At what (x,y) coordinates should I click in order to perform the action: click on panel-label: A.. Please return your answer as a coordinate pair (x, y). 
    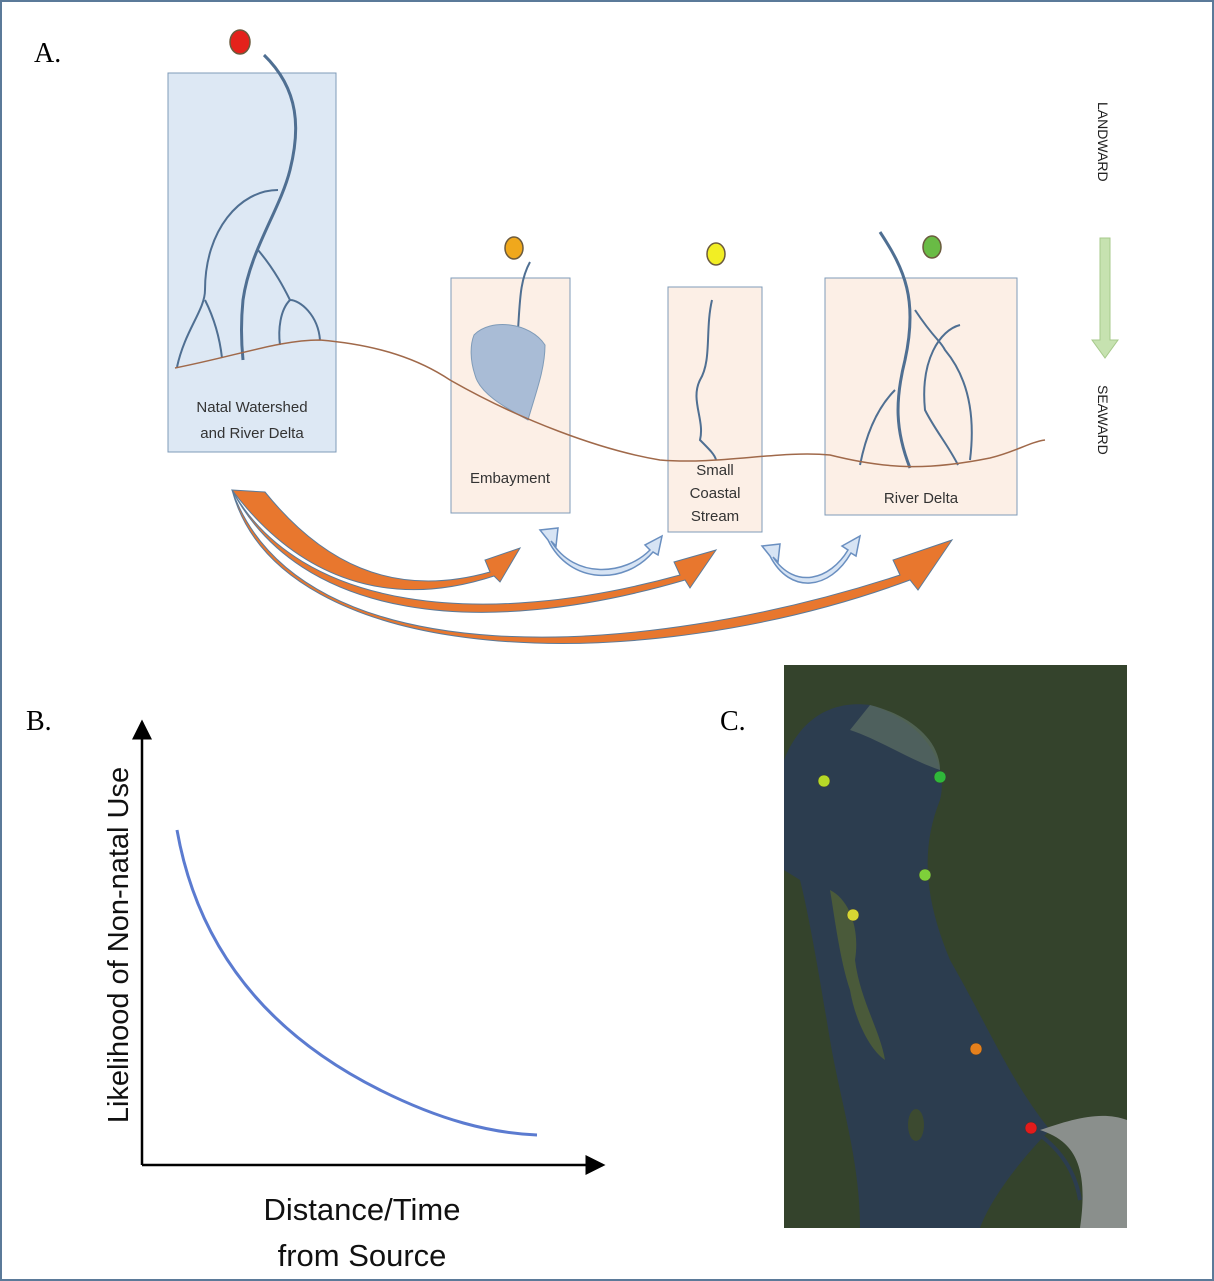
    Looking at the image, I should click on (47, 53).